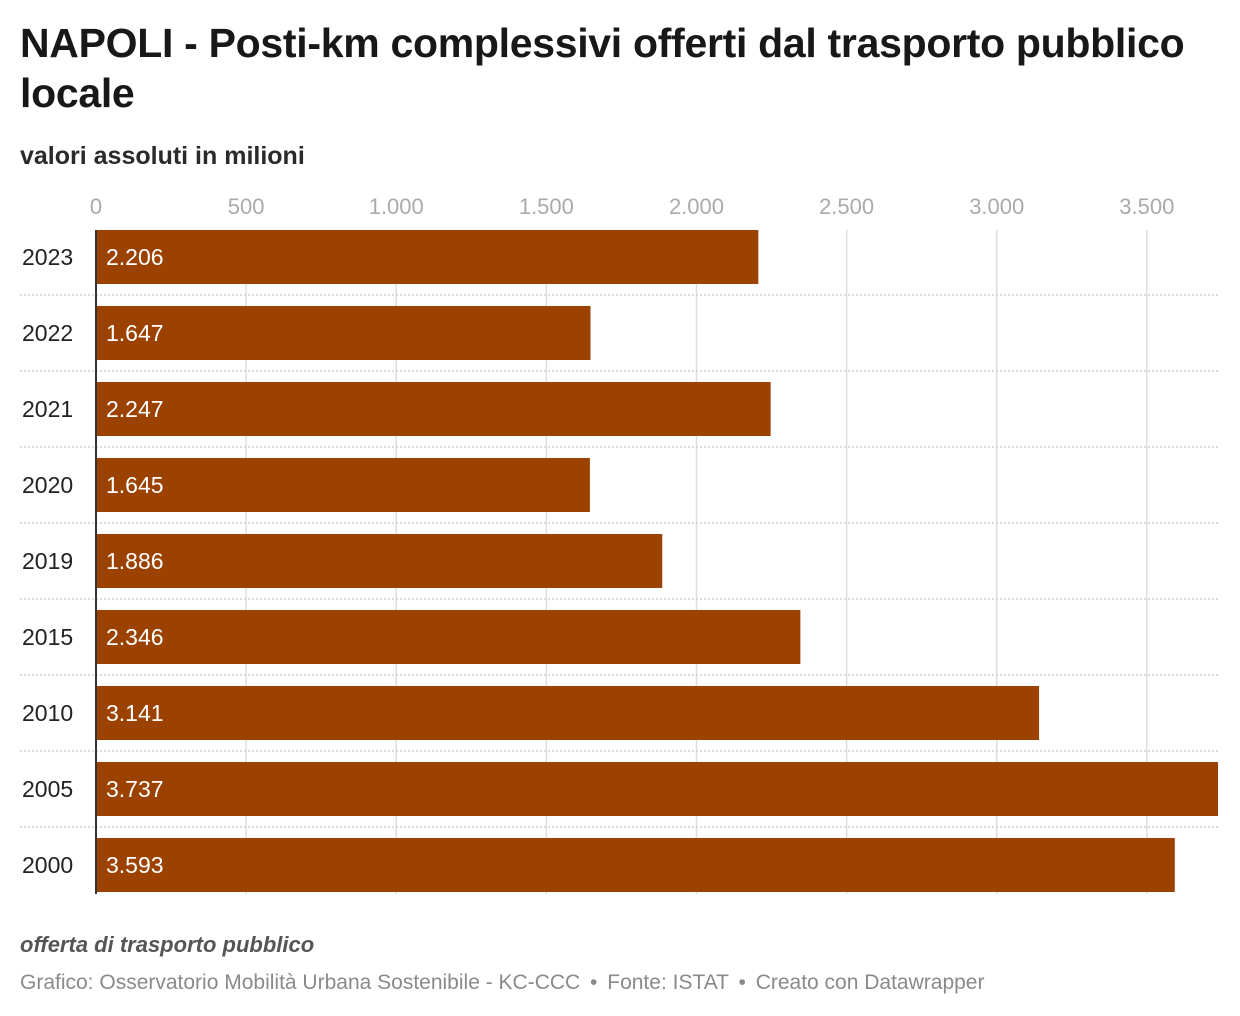 This screenshot has width=1240, height=1016. I want to click on category-label: 2015, so click(47, 637).